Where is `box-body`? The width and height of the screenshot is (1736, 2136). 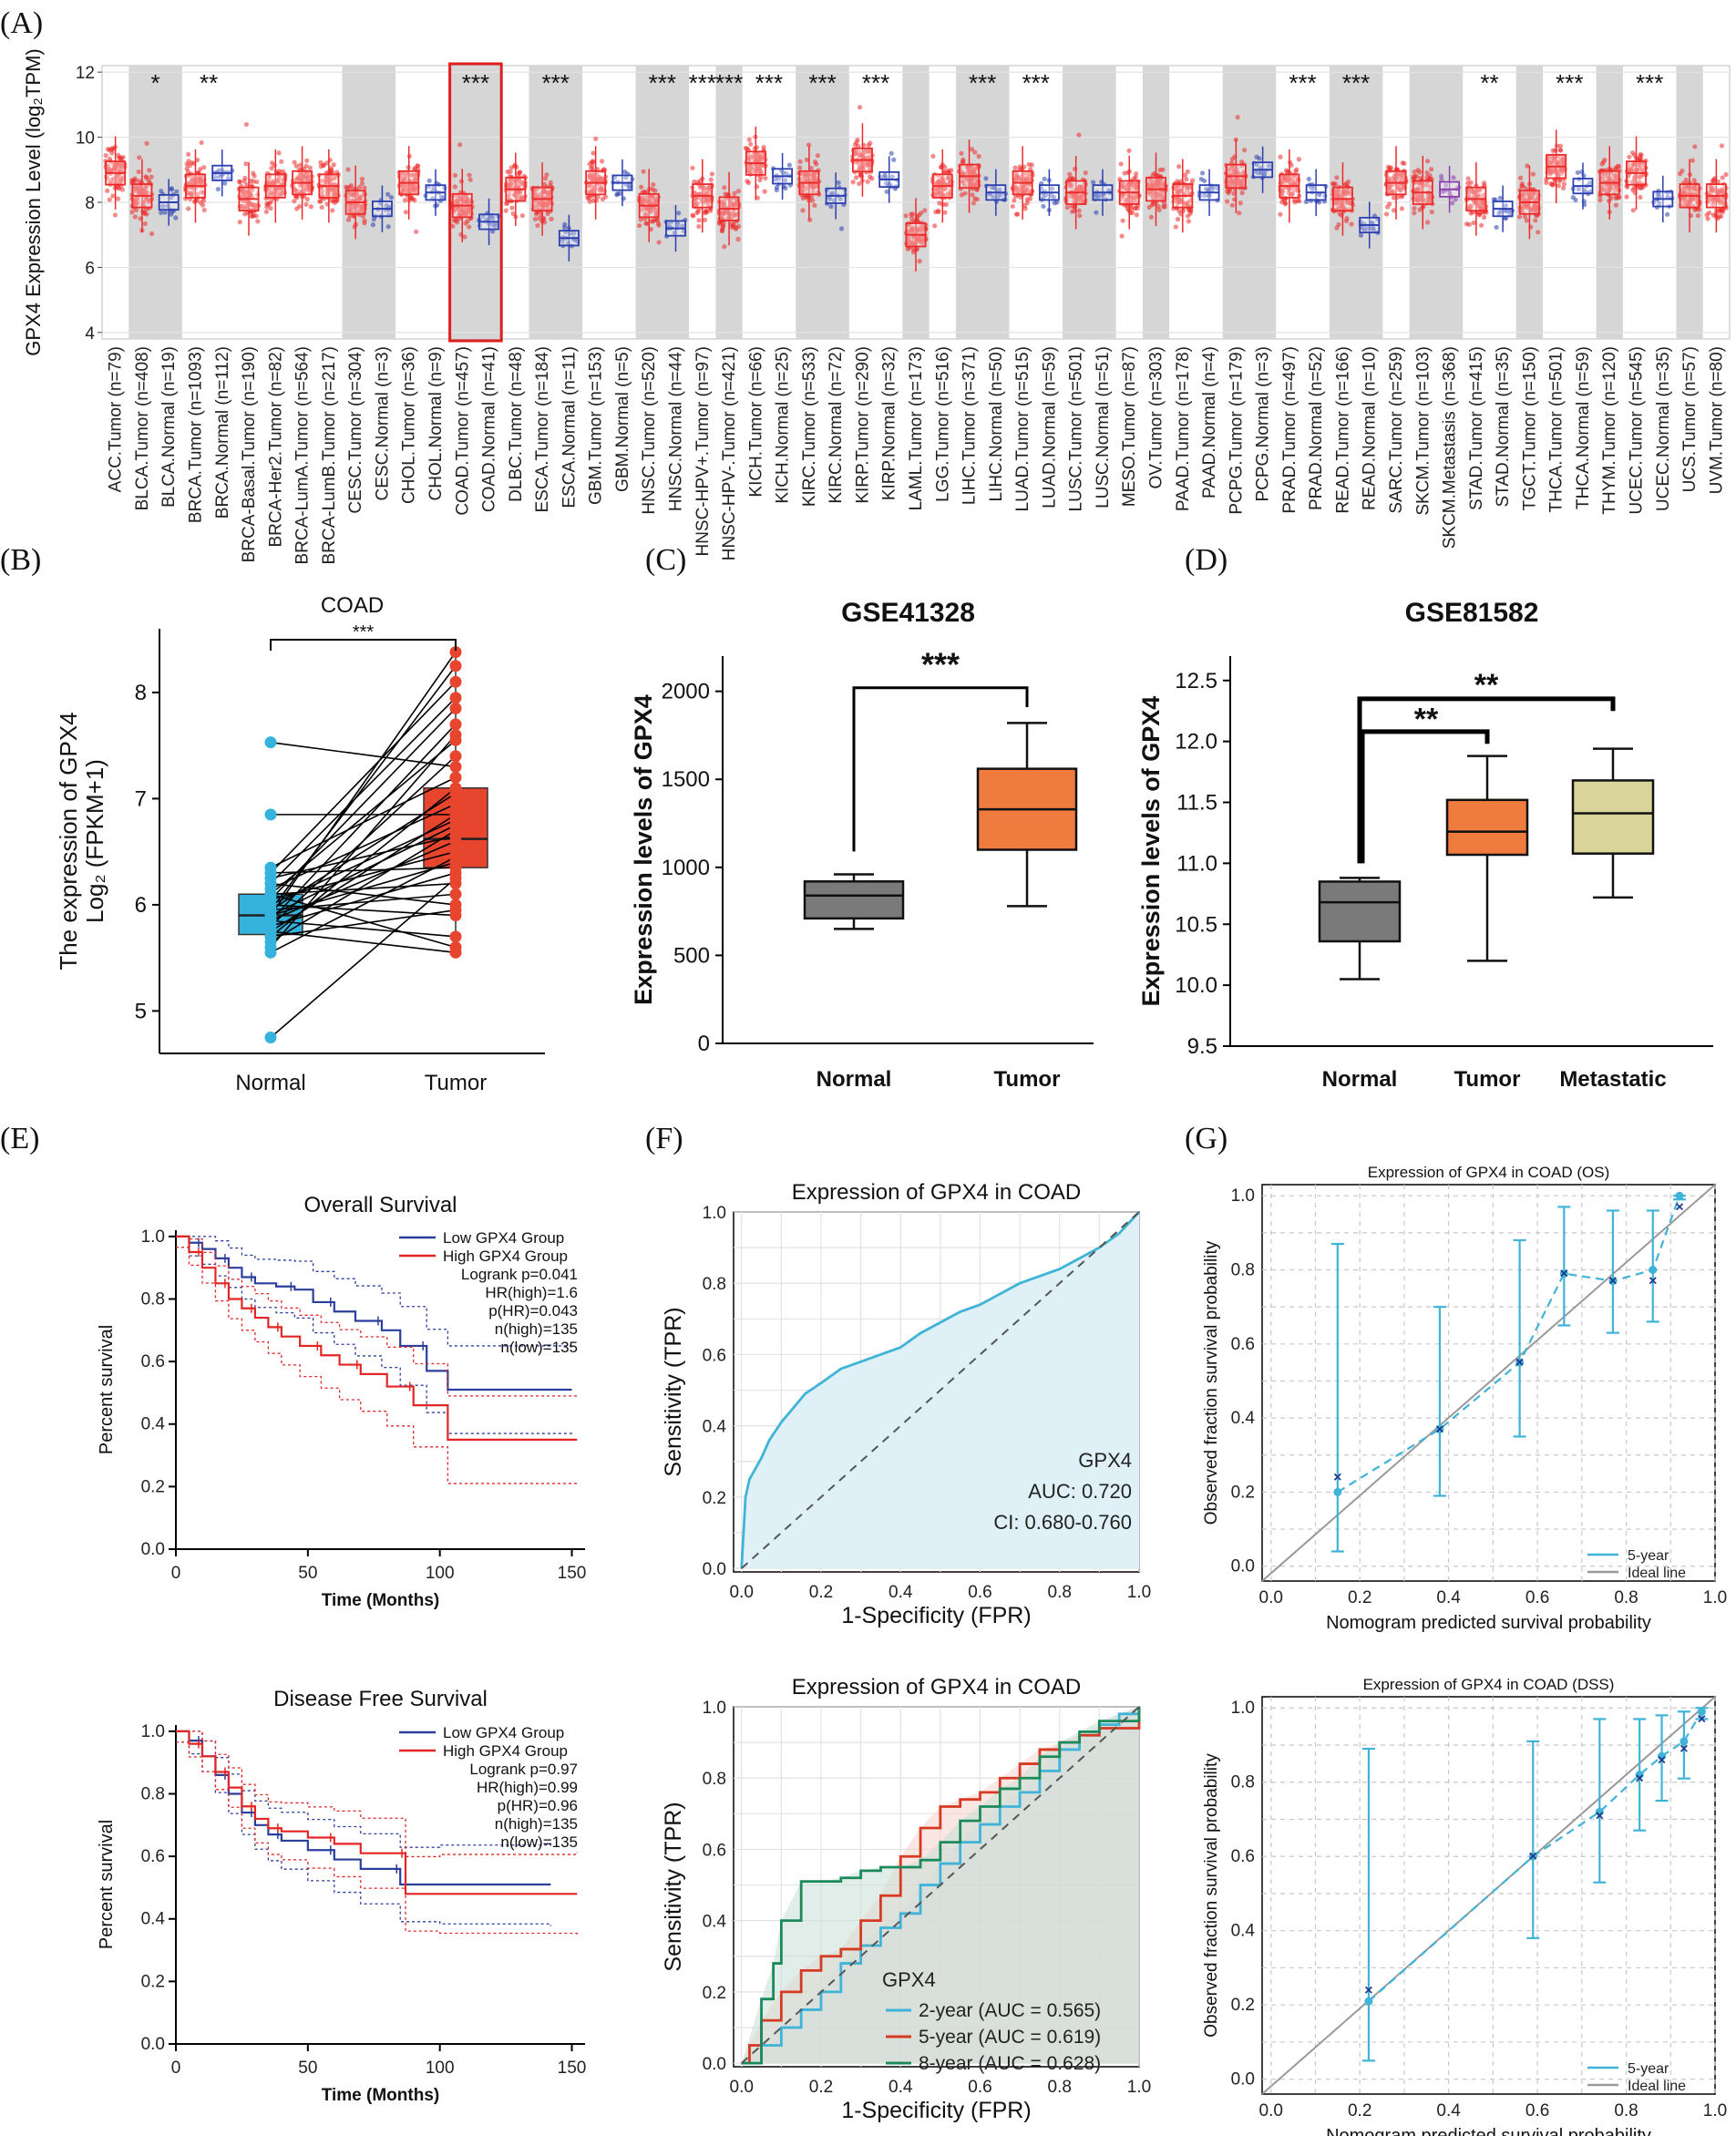 box-body is located at coordinates (1487, 827).